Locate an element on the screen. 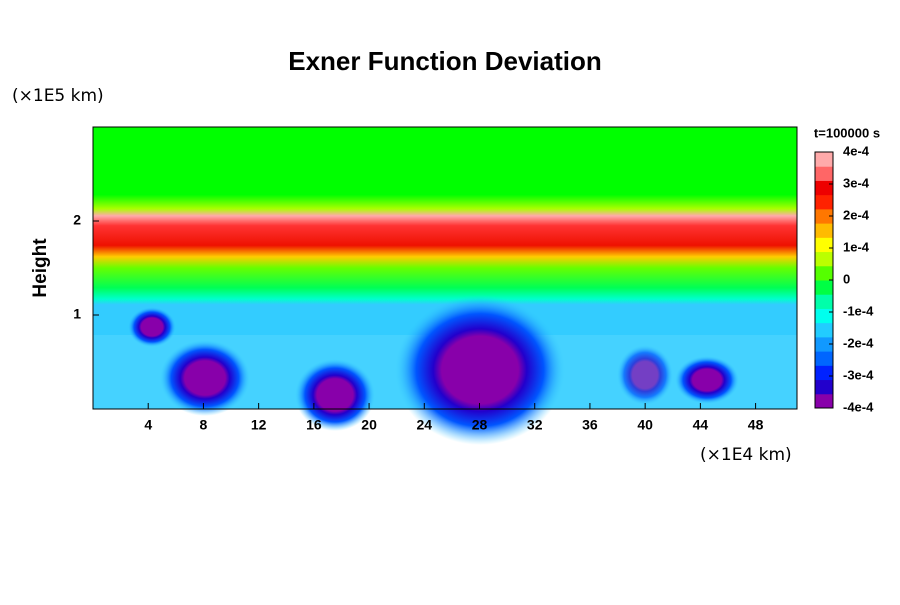 Image resolution: width=900 pixels, height=605 pixels. x-tick-label: 40 is located at coordinates (645, 425).